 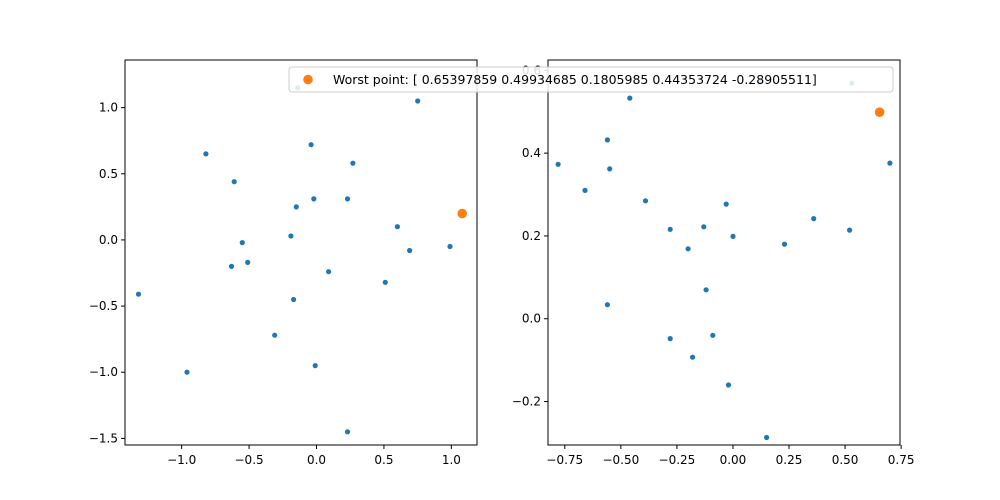 What do you see at coordinates (620, 460) in the screenshot?
I see `x-tick-label: −0.50` at bounding box center [620, 460].